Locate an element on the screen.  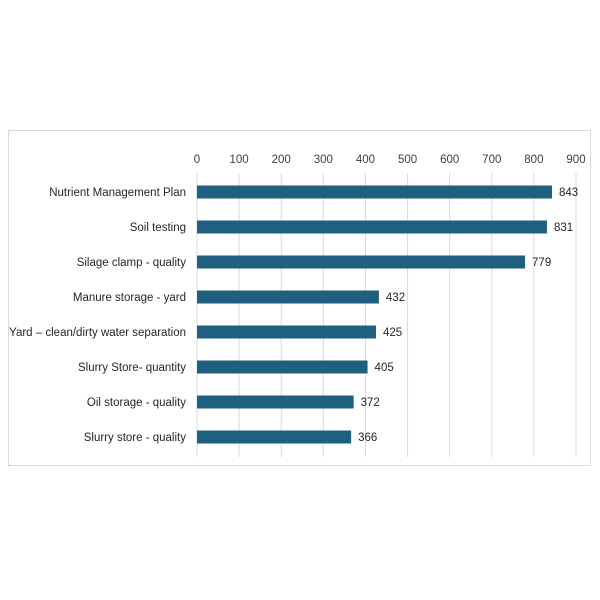
x-tick-label: 0 is located at coordinates (197, 160).